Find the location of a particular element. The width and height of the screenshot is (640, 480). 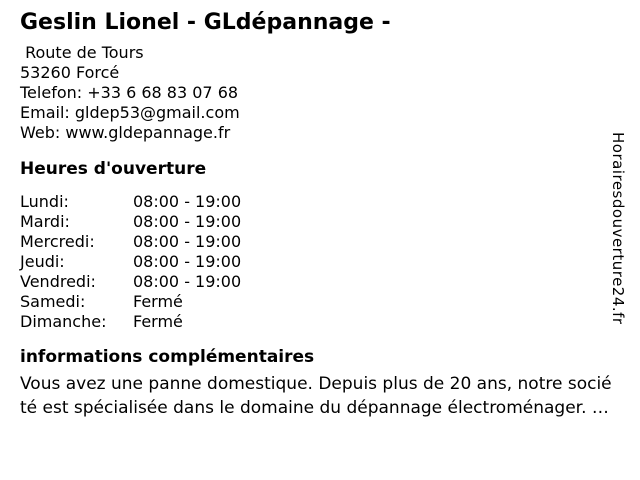

phone-number: +33 6 68 83 07 68 is located at coordinates (163, 92).